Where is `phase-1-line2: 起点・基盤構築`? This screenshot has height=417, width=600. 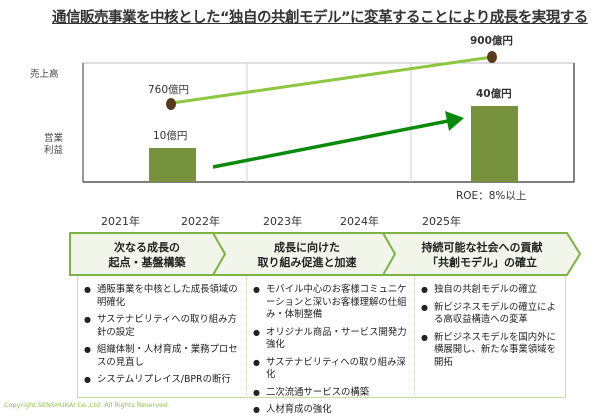 phase-1-line2: 起点・基盤構築 is located at coordinates (147, 262).